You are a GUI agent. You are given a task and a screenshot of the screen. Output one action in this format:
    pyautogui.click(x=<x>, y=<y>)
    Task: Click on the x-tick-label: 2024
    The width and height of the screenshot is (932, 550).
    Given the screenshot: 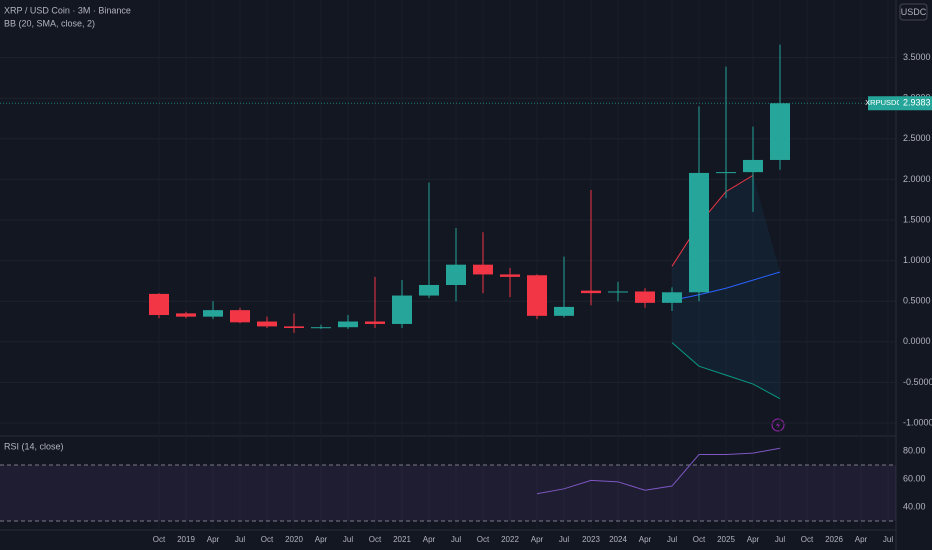 What is the action you would take?
    pyautogui.click(x=618, y=539)
    